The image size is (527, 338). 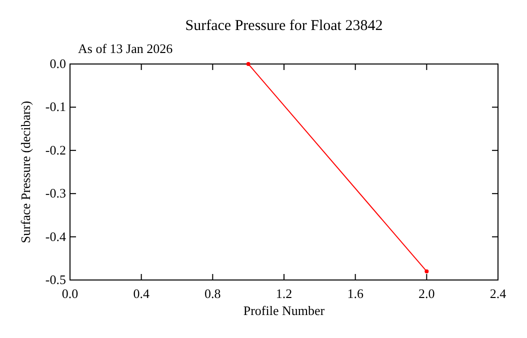 I want to click on chart-subtitle: As of 13 Jan 2026, so click(x=126, y=48).